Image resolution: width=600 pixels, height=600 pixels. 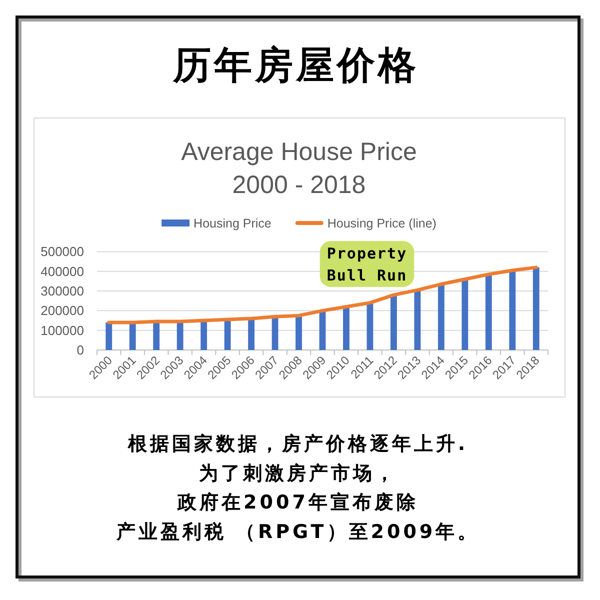 What do you see at coordinates (233, 223) in the screenshot?
I see `legend-label: Housing Price` at bounding box center [233, 223].